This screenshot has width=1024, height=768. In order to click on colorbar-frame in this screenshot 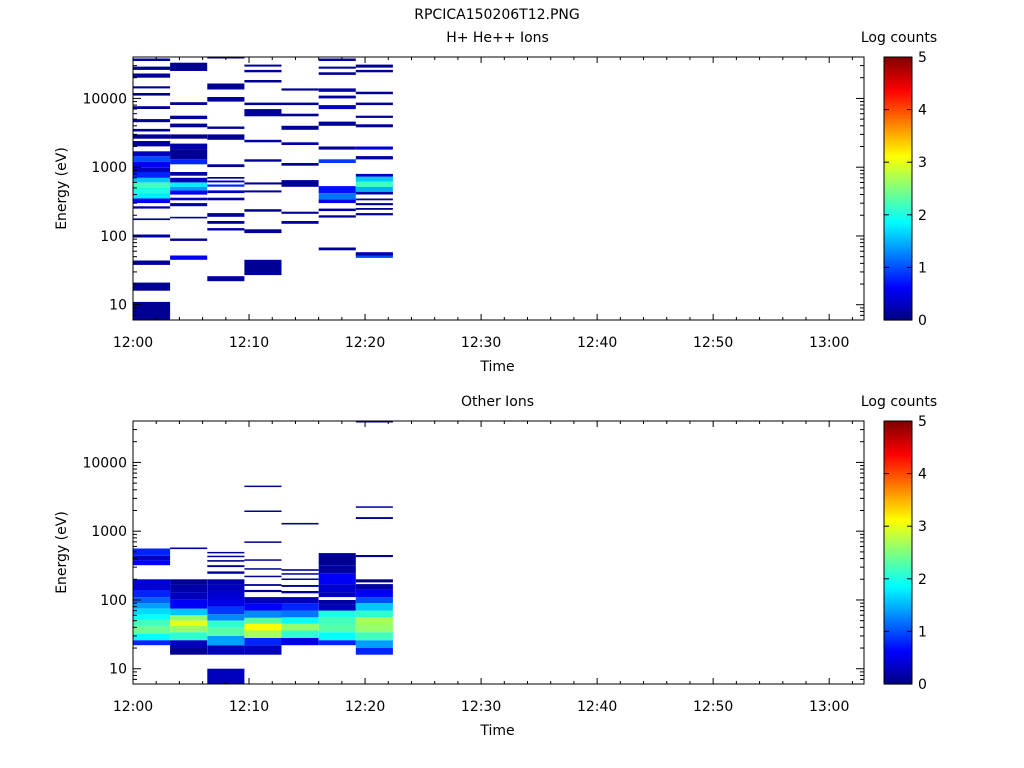, I will do `click(898, 188)`.